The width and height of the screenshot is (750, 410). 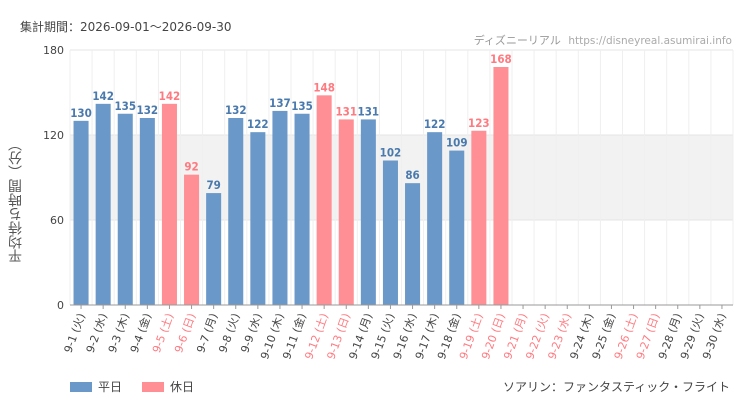 I want to click on period-label: 集計期間：2026-09-01～2026-09-30, so click(x=126, y=27).